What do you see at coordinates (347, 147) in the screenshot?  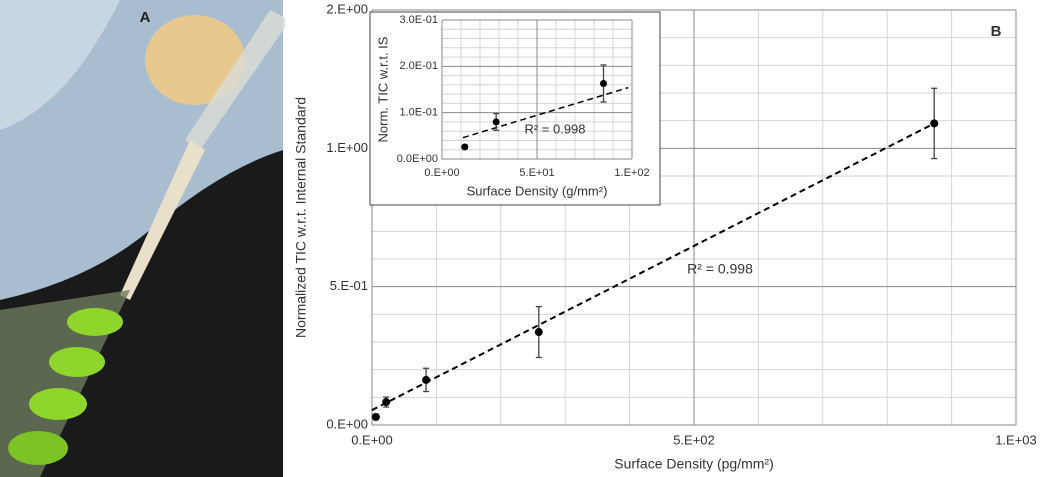 I see `y-tick-label: 1.E+00` at bounding box center [347, 147].